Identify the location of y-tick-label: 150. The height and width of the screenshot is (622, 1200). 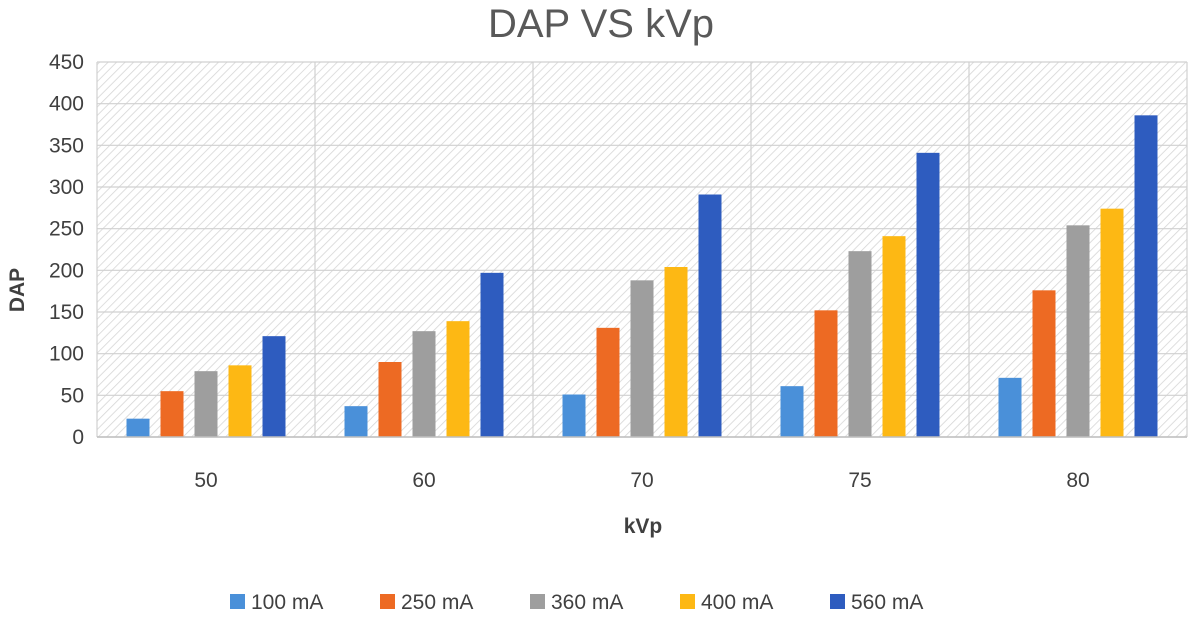
(66, 312).